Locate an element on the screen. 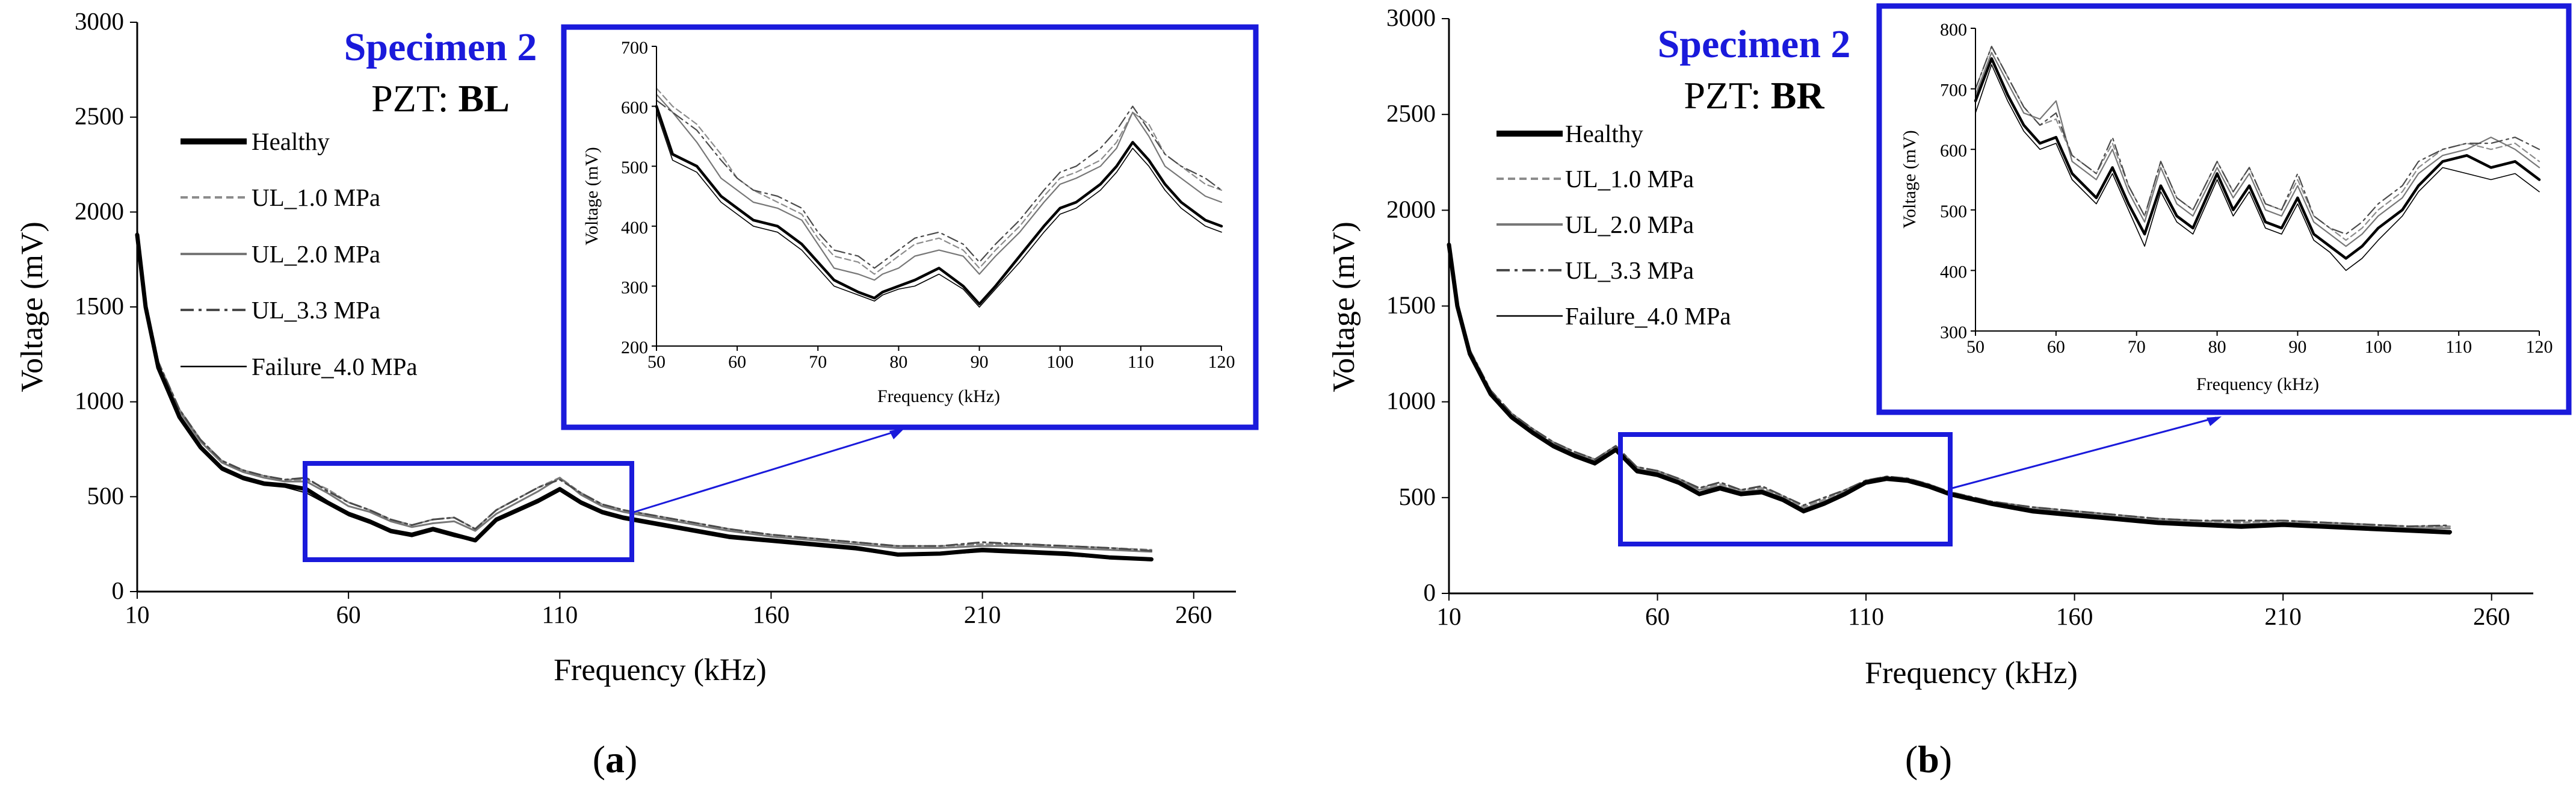  pzt-label: PZT: BR is located at coordinates (1754, 95).